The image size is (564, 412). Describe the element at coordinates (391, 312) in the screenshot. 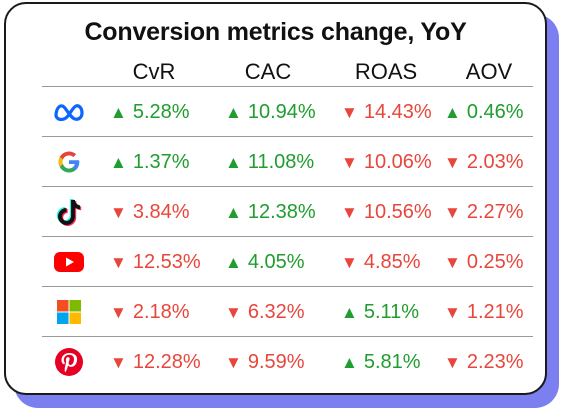

I see `metric-value: 5.11%` at that location.